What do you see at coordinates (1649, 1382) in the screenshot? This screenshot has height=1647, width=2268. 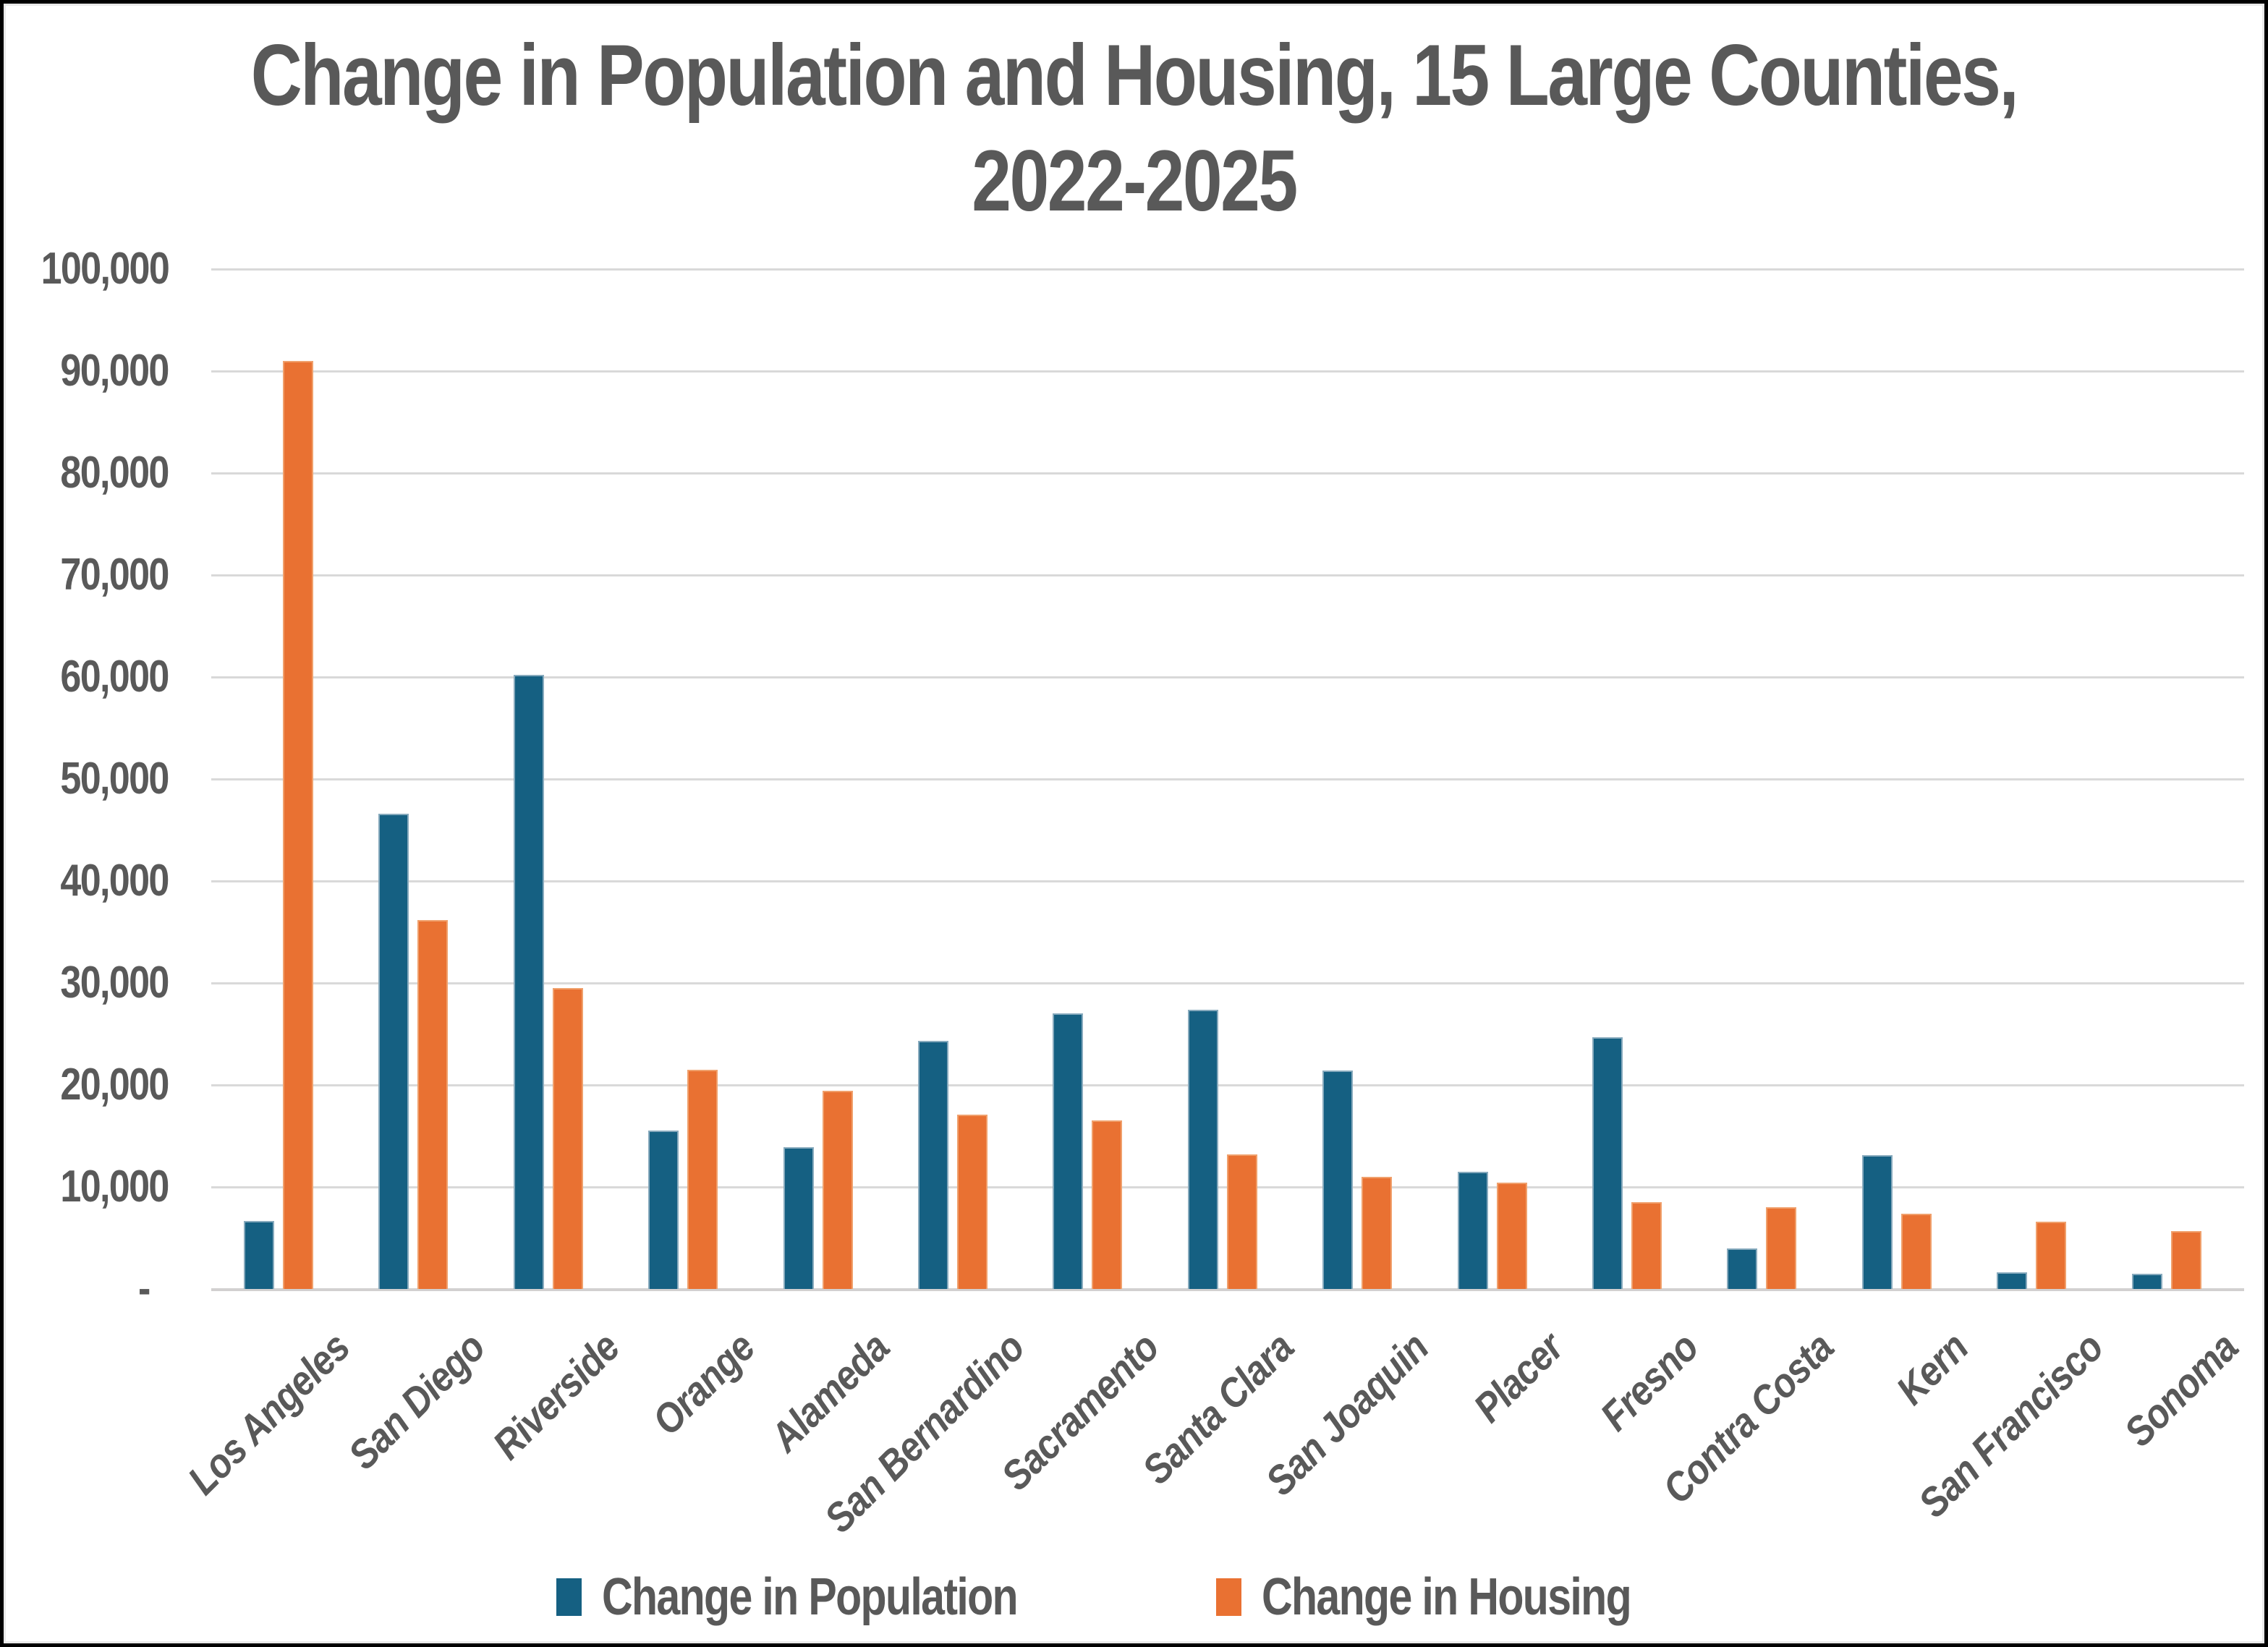 I see `x-axis-label: Fresno` at bounding box center [1649, 1382].